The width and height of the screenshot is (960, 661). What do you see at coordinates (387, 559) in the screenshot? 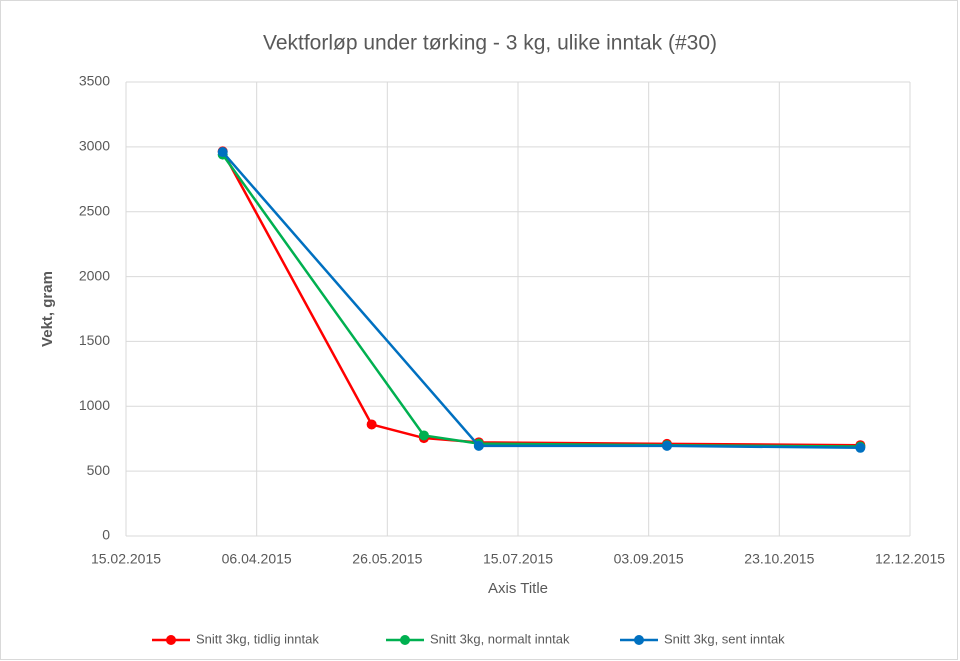
I see `x-tick-label: 26.05.2015` at bounding box center [387, 559].